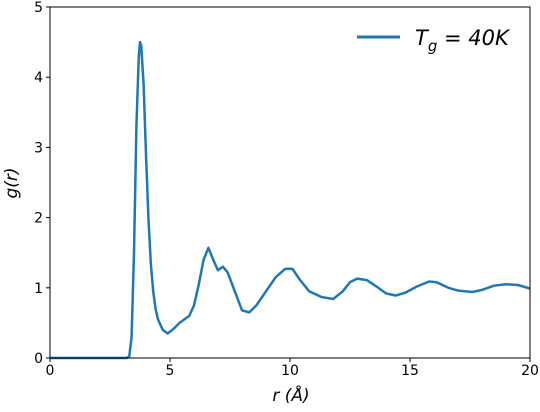 This screenshot has height=412, width=540. Describe the element at coordinates (170, 371) in the screenshot. I see `x-tick-label: 5` at that location.